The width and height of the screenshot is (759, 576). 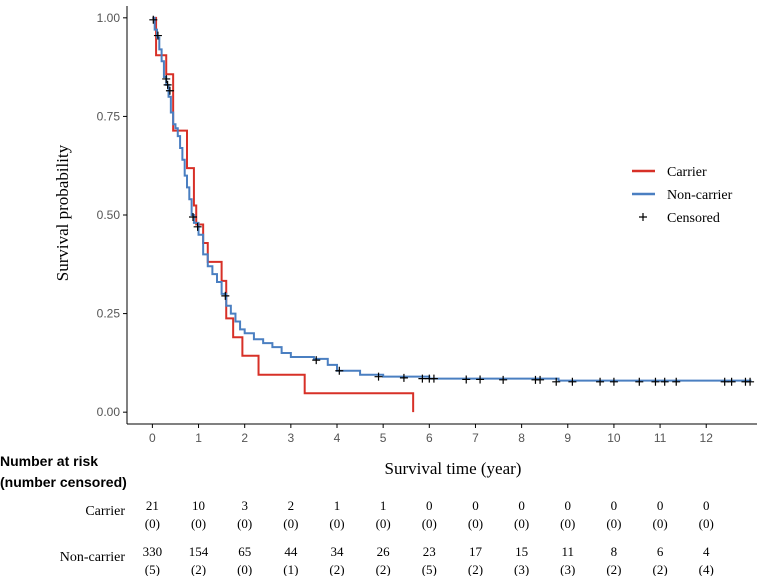 What do you see at coordinates (521, 438) in the screenshot?
I see `x-tick-label: 8` at bounding box center [521, 438].